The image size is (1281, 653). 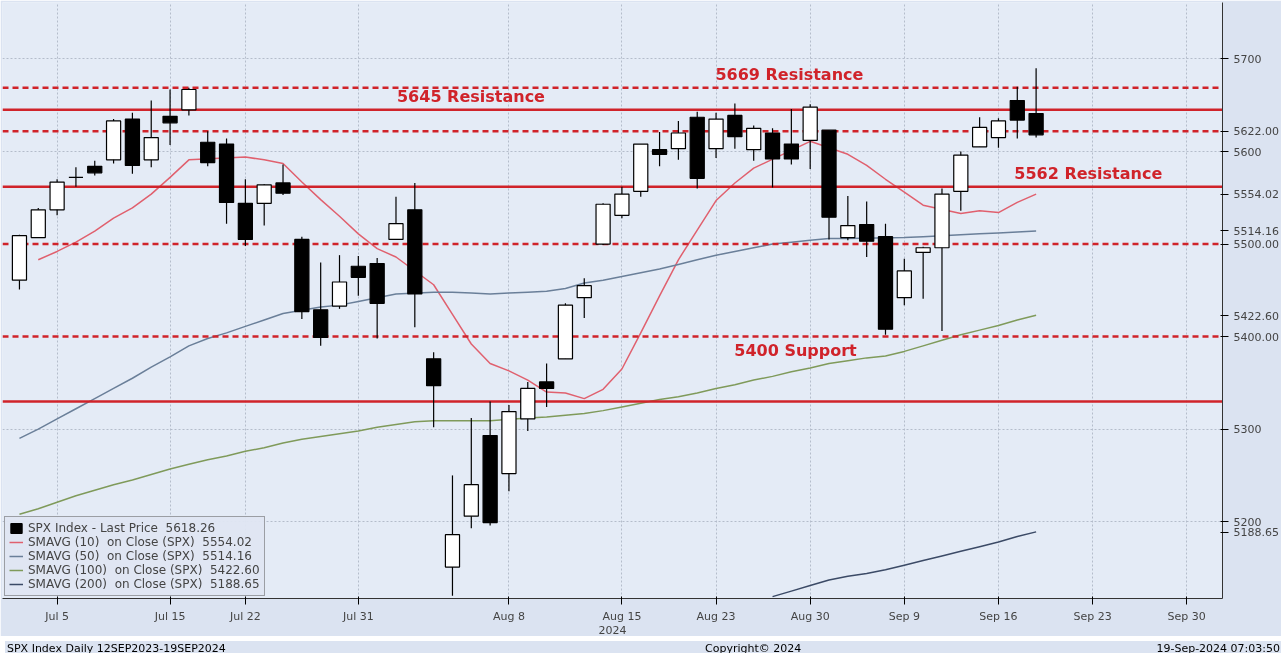 What do you see at coordinates (1256, 245) in the screenshot?
I see `y-tick-label: 5500.00` at bounding box center [1256, 245].